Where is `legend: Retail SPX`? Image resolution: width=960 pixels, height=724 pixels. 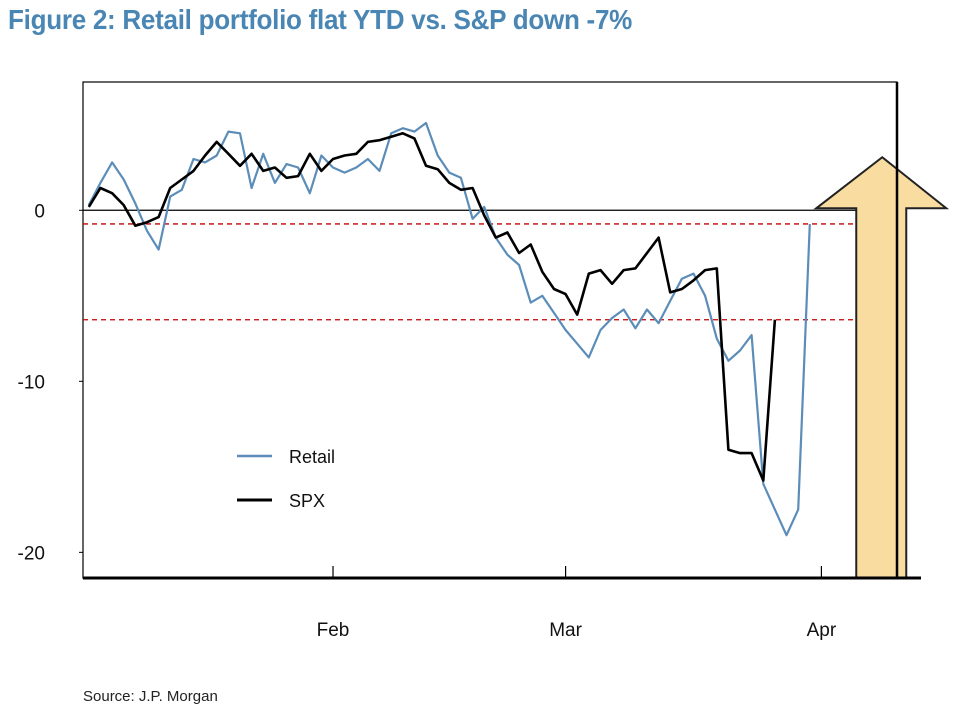 legend: Retail SPX is located at coordinates (286, 479).